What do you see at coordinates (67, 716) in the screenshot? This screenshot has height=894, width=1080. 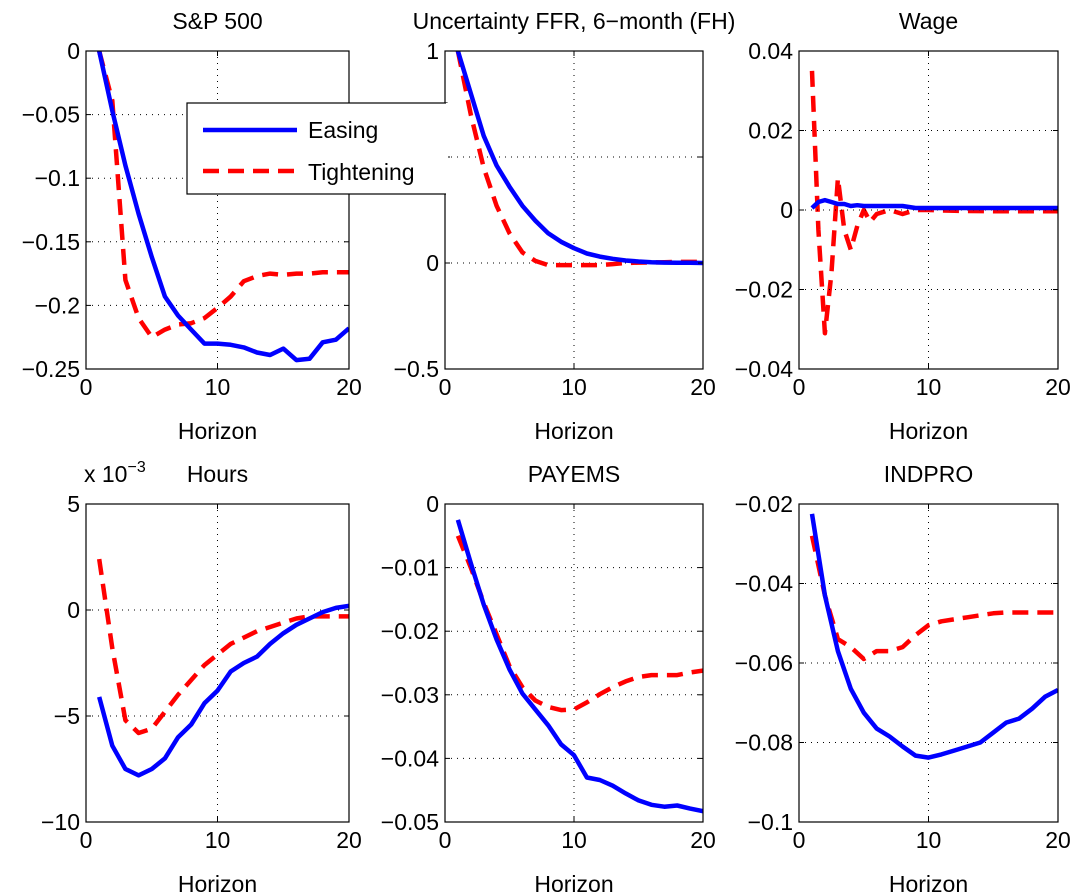 I see `y-tick-label: −5` at bounding box center [67, 716].